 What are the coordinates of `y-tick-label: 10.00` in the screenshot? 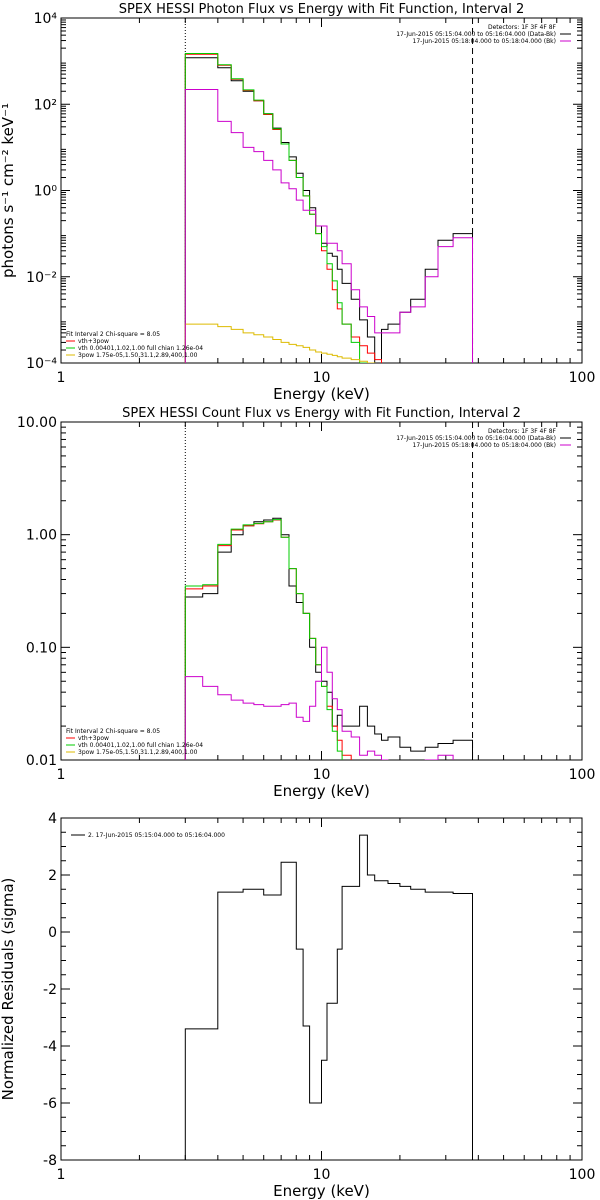 It's located at (37, 423).